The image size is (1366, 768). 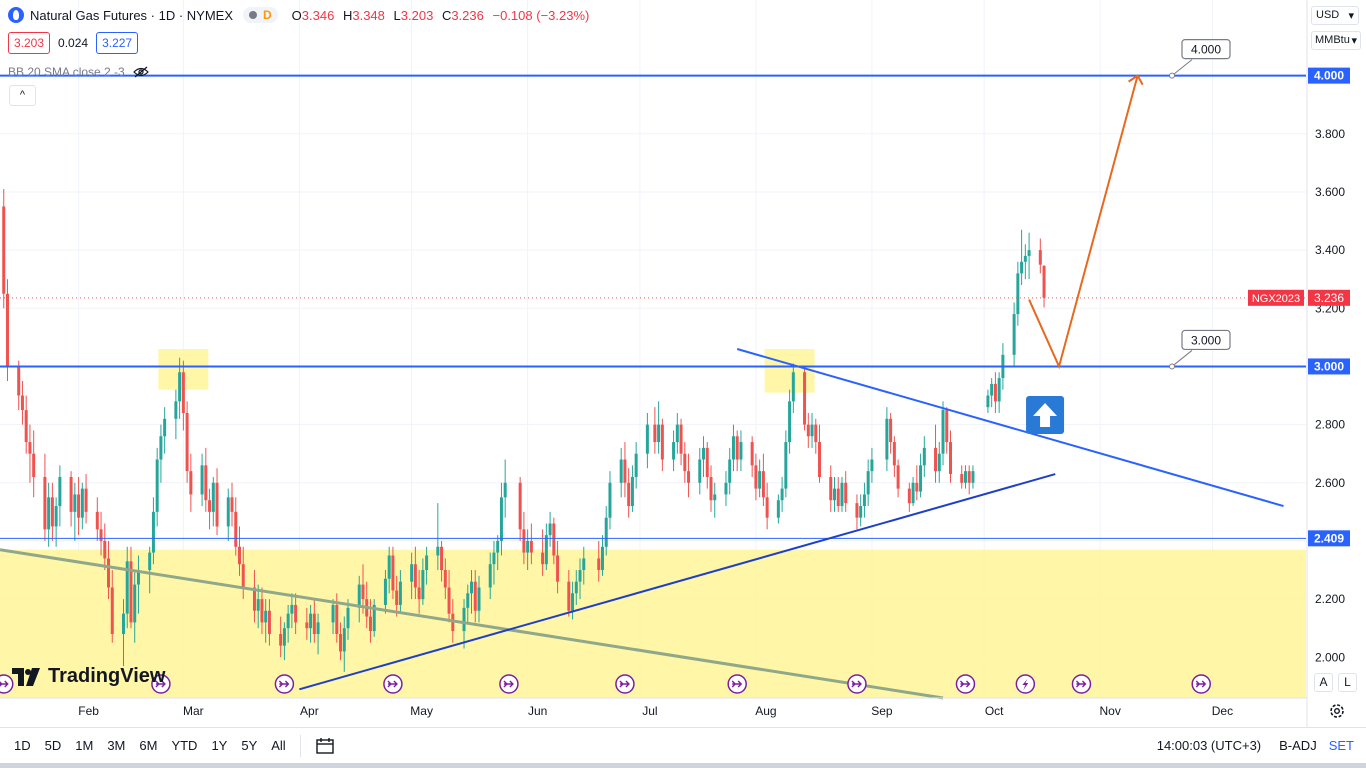 I want to click on time-tick-label: Apr, so click(x=309, y=711).